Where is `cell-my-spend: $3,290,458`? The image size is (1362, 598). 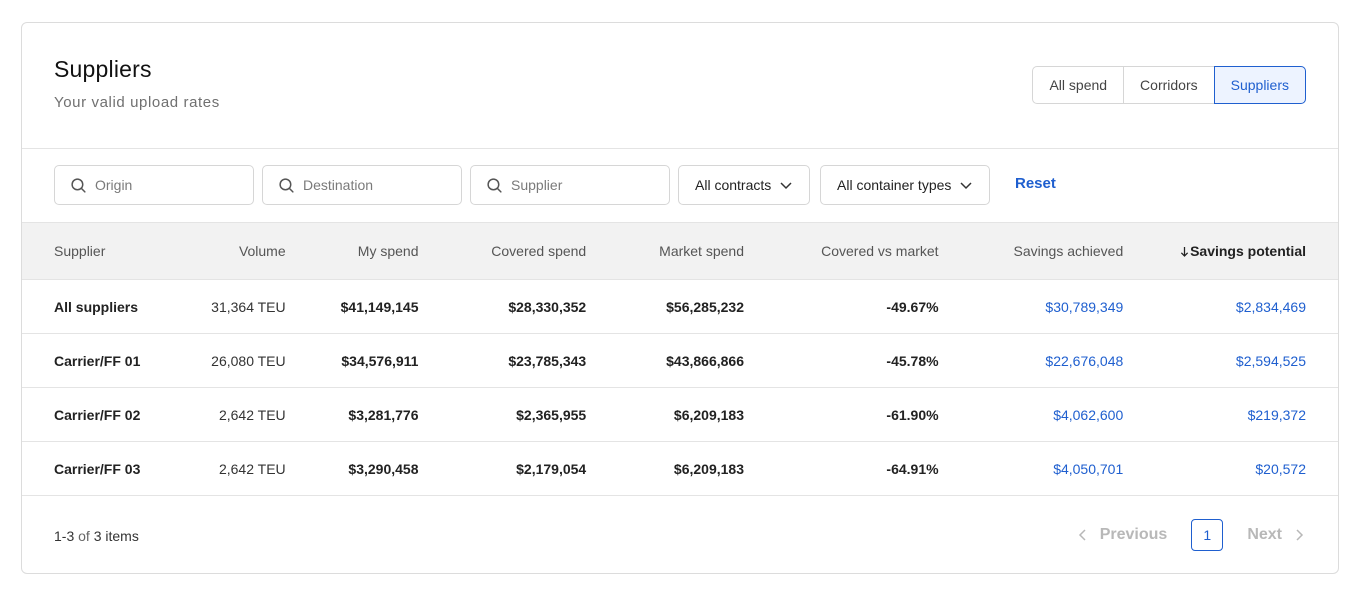
cell-my-spend: $3,290,458 is located at coordinates (383, 468).